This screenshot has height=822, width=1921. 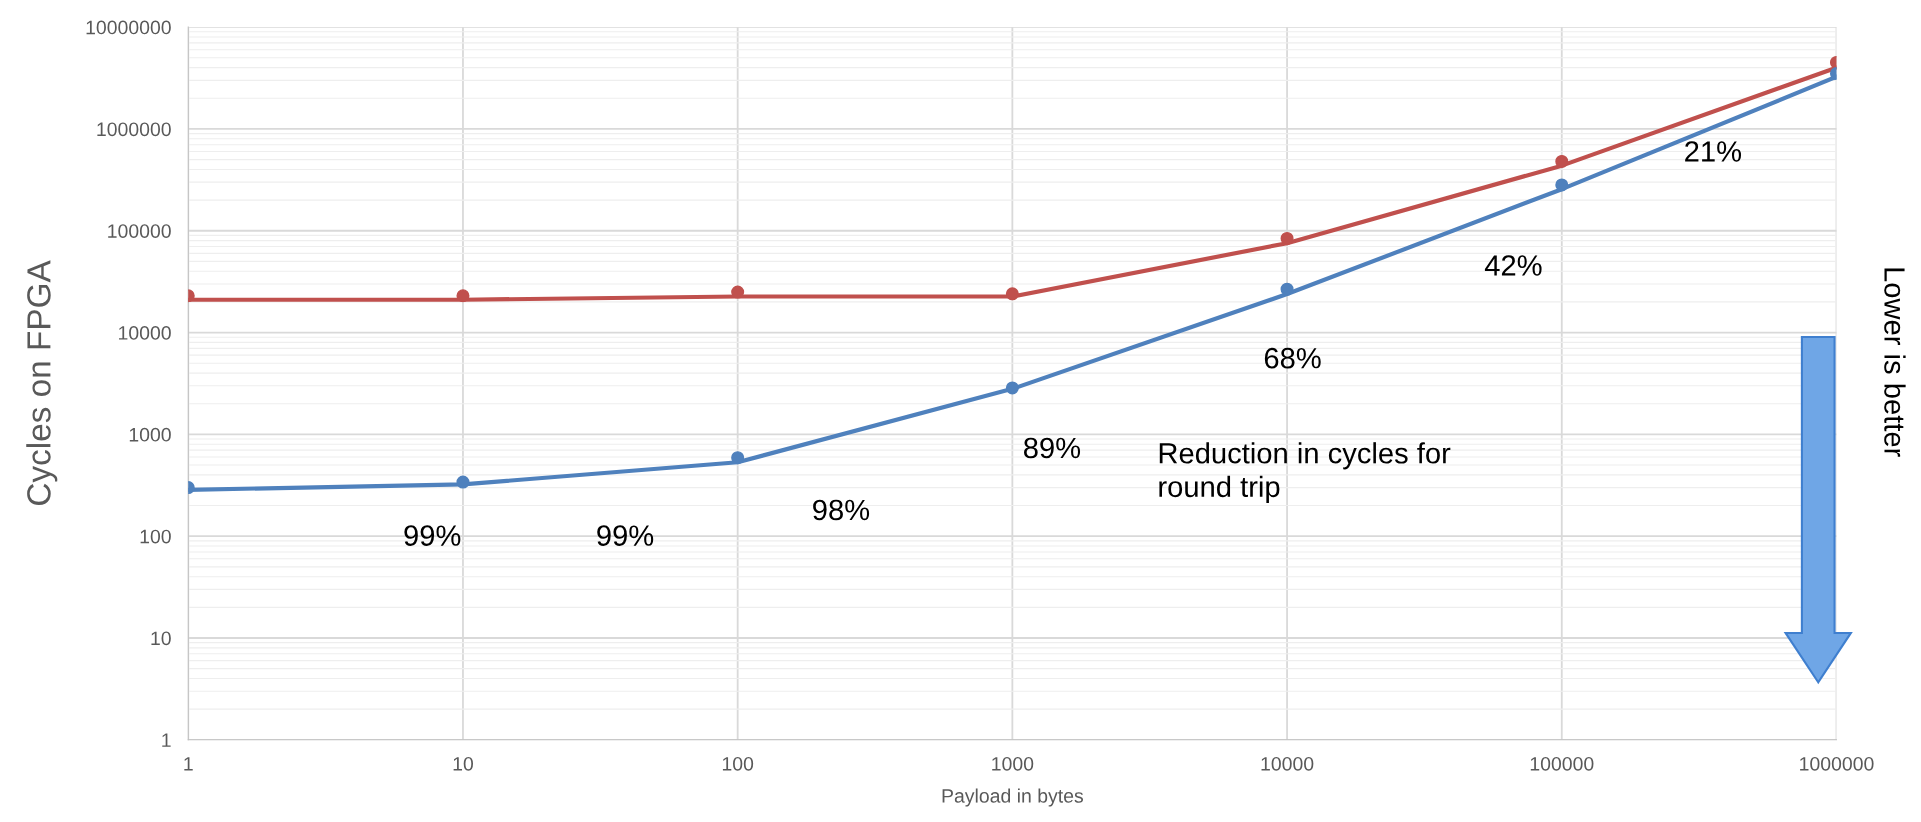 I want to click on x-axis-title: Payload in bytes, so click(x=1013, y=797).